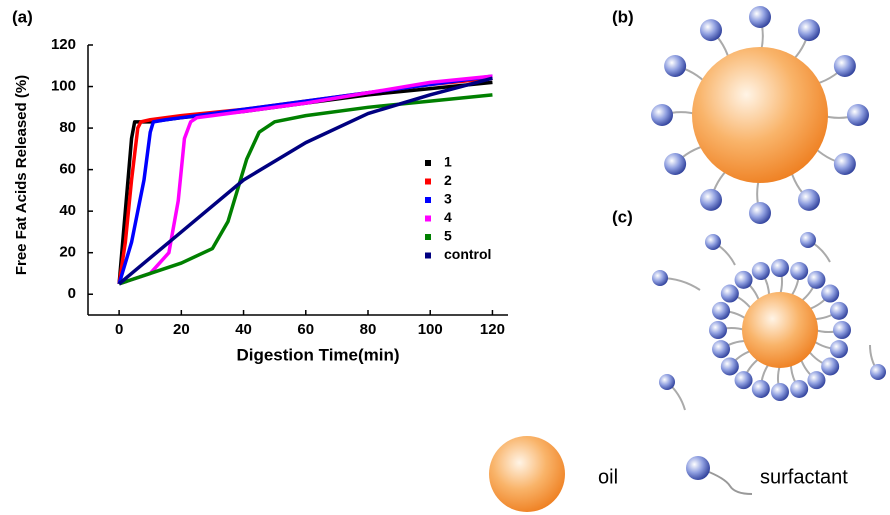 This screenshot has width=890, height=515. Describe the element at coordinates (698, 468) in the screenshot. I see `surfactant-icon` at that location.